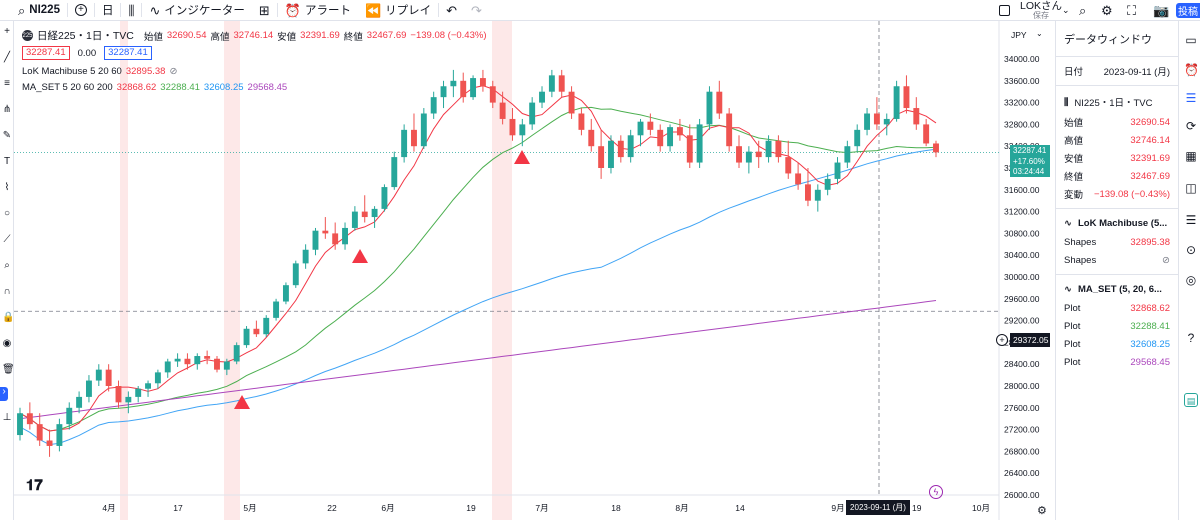 Image resolution: width=1200 pixels, height=520 pixels. Describe the element at coordinates (1117, 158) in the screenshot. I see `data-row: 安値 32391.69` at that location.